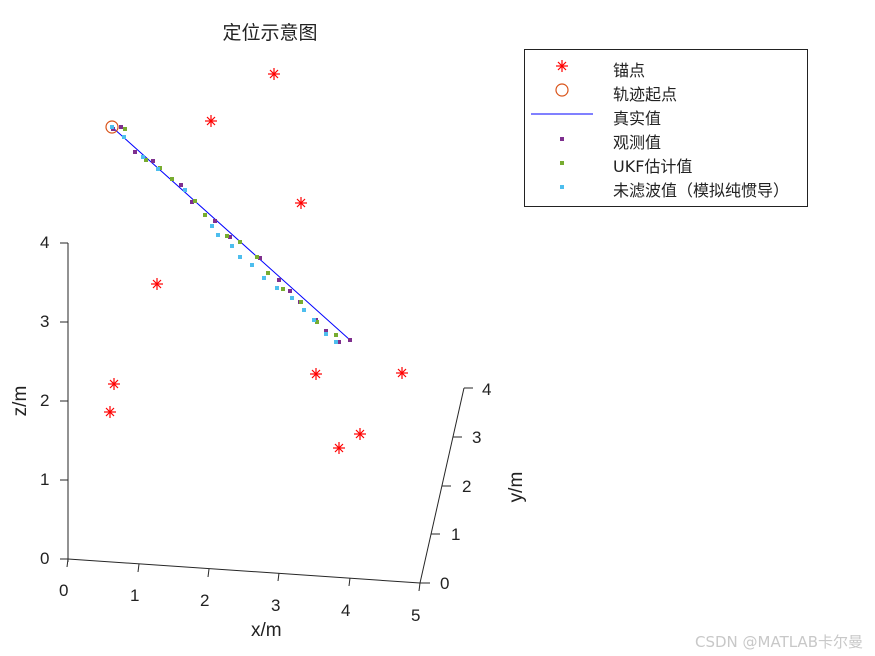 The height and width of the screenshot is (656, 875). What do you see at coordinates (445, 583) in the screenshot?
I see `y-tick-0: 0` at bounding box center [445, 583].